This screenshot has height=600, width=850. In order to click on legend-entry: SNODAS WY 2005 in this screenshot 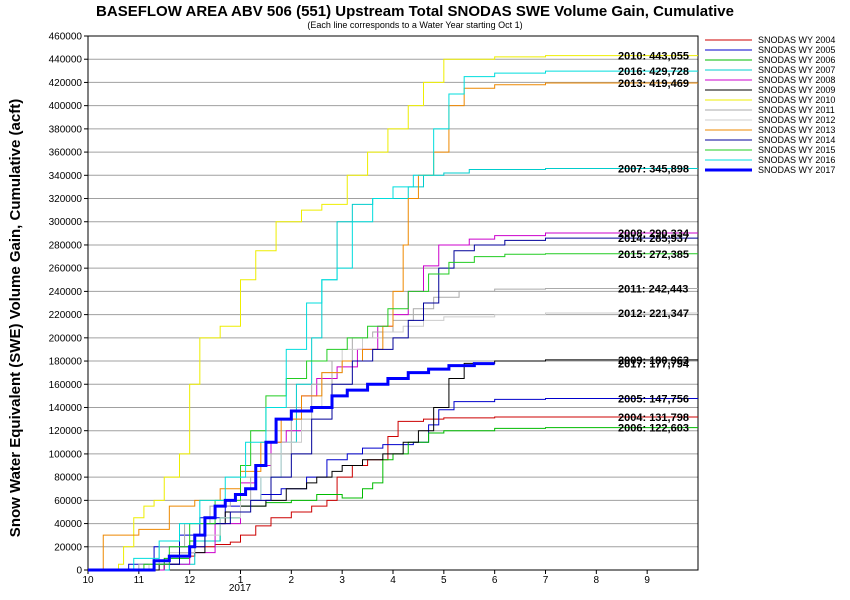, I will do `click(796, 50)`.